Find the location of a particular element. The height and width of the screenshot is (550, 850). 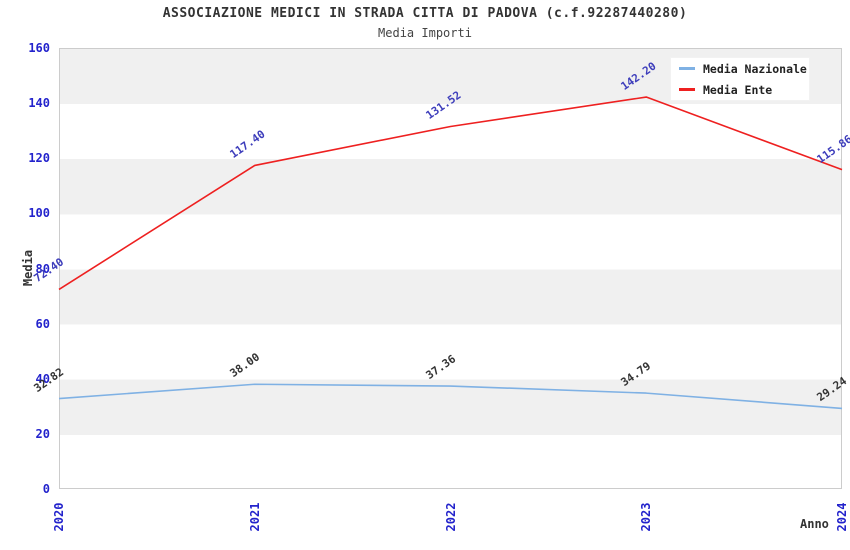

legend-label-media-ente: Media Ente is located at coordinates (738, 89).